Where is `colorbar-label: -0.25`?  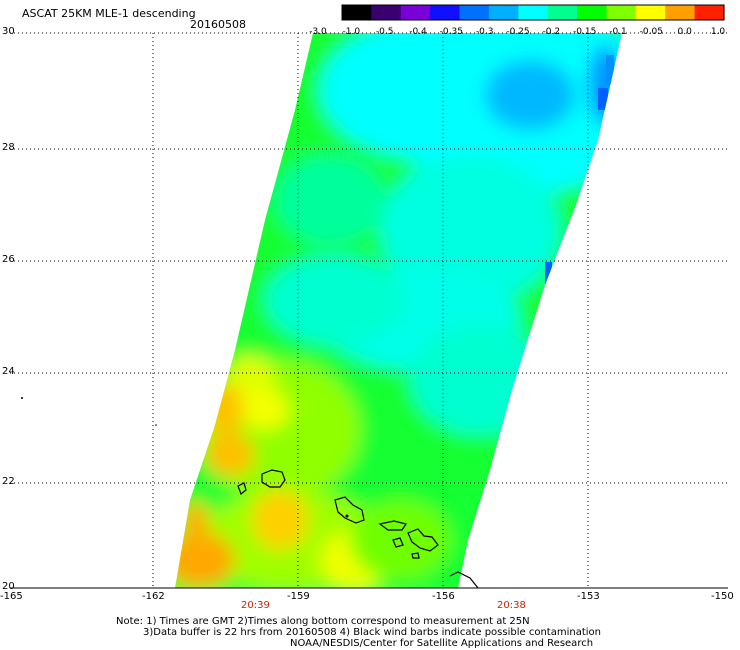 colorbar-label: -0.25 is located at coordinates (518, 32).